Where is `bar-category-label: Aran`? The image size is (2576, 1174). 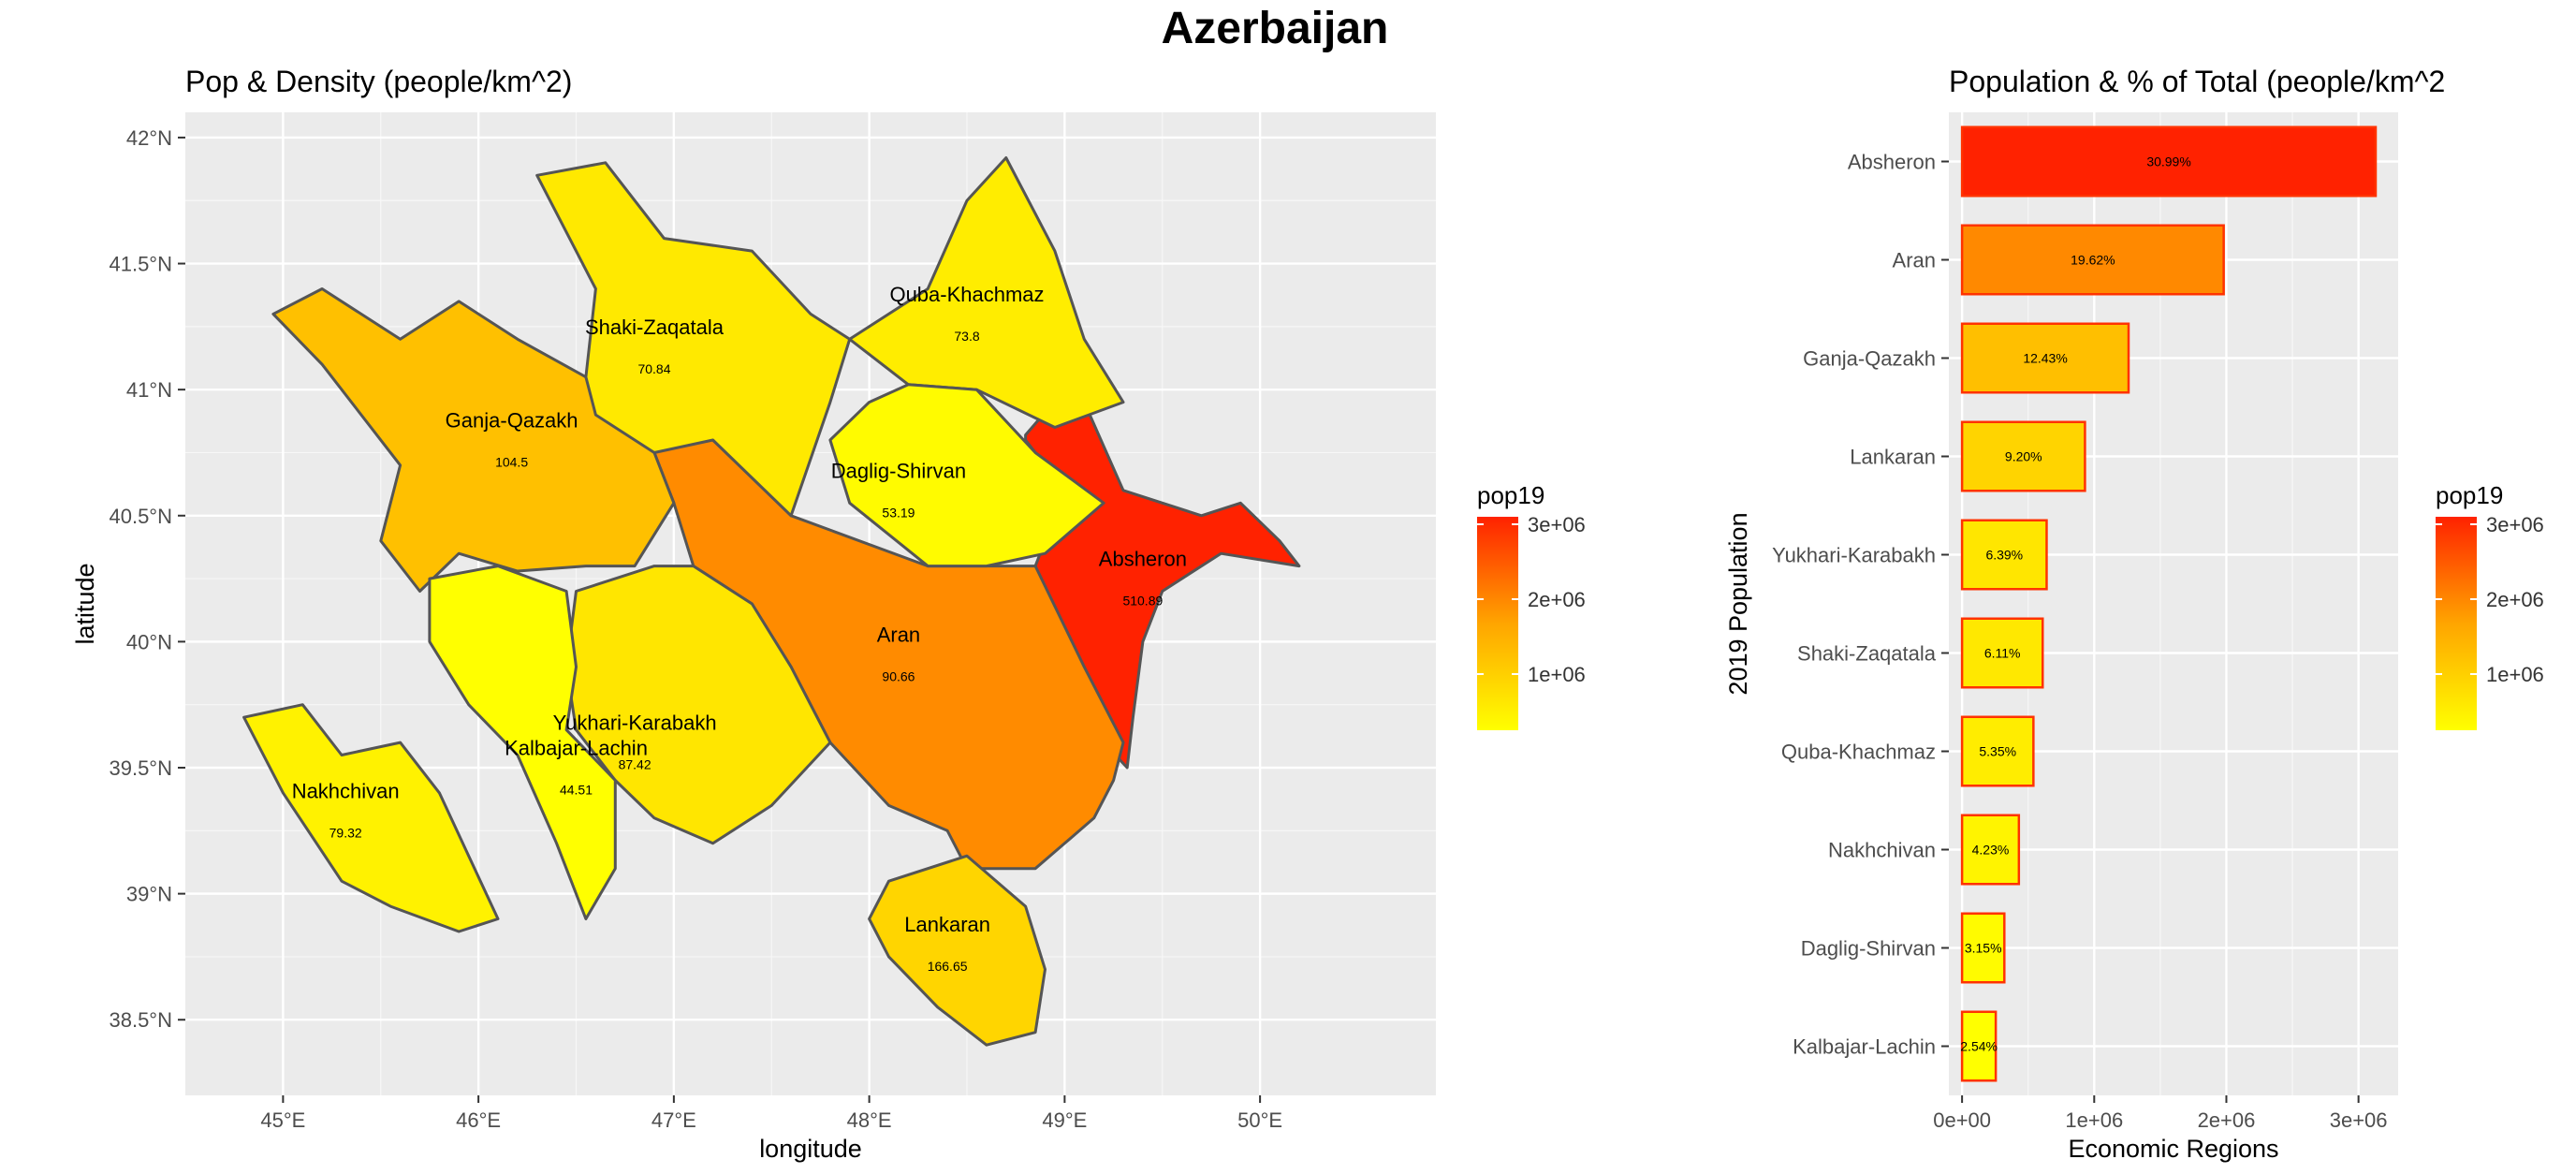 bar-category-label: Aran is located at coordinates (1914, 260).